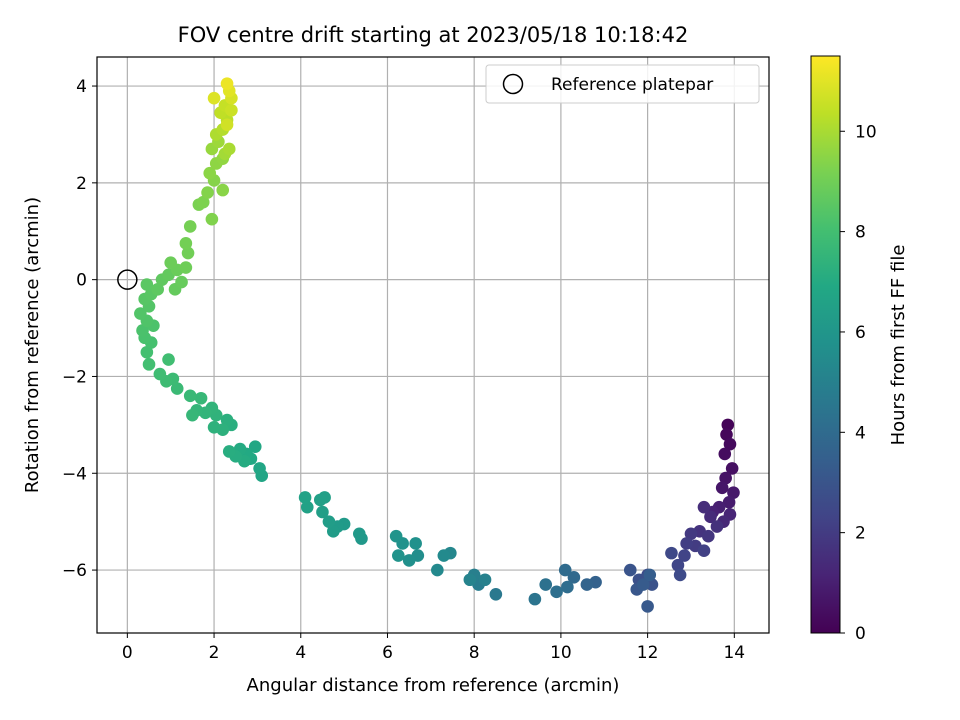  What do you see at coordinates (866, 132) in the screenshot?
I see `colorbar-tick-label: 10` at bounding box center [866, 132].